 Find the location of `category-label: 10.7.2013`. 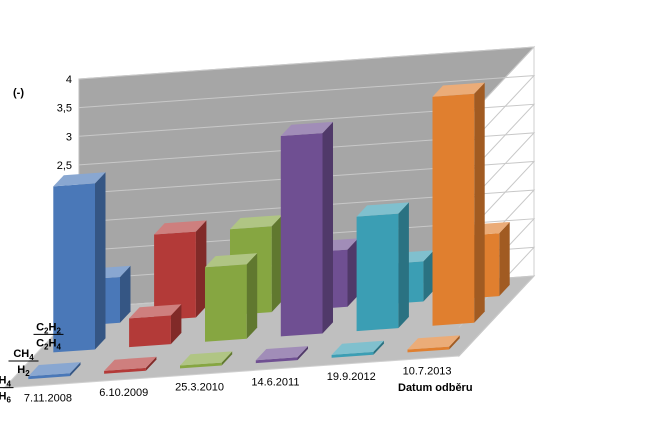

category-label: 10.7.2013 is located at coordinates (427, 372).